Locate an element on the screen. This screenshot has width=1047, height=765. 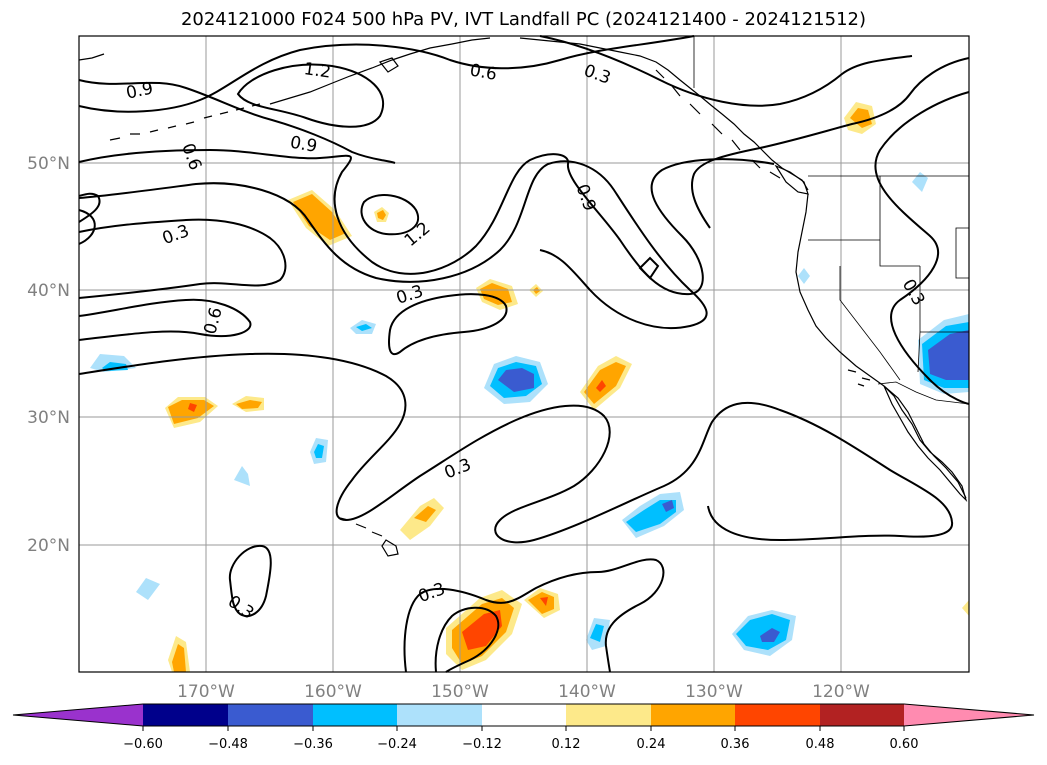
contour-0.3-top is located at coordinates (726, 71).